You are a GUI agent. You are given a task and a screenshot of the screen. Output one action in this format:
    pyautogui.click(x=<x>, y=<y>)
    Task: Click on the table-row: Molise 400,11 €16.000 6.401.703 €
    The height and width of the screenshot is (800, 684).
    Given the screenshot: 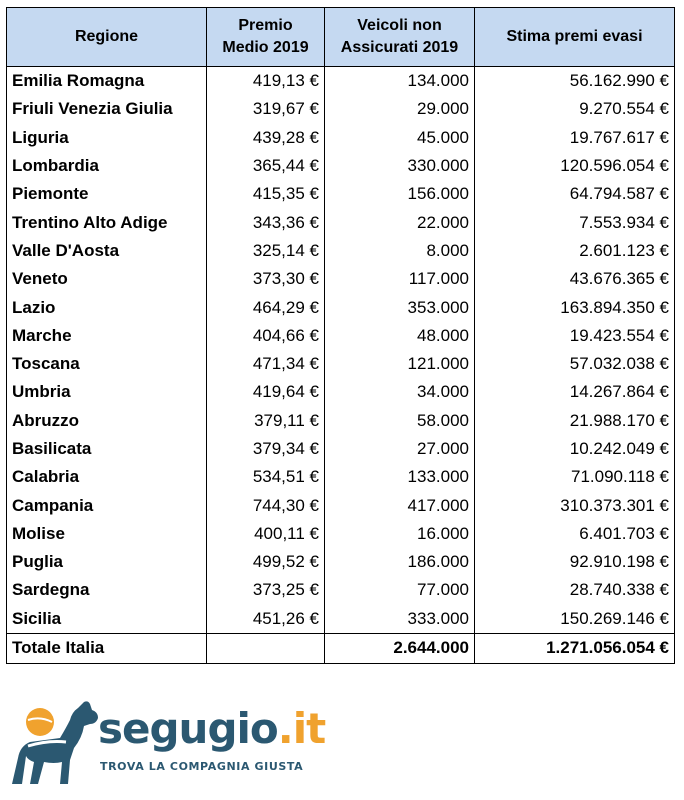 What is the action you would take?
    pyautogui.click(x=340, y=534)
    